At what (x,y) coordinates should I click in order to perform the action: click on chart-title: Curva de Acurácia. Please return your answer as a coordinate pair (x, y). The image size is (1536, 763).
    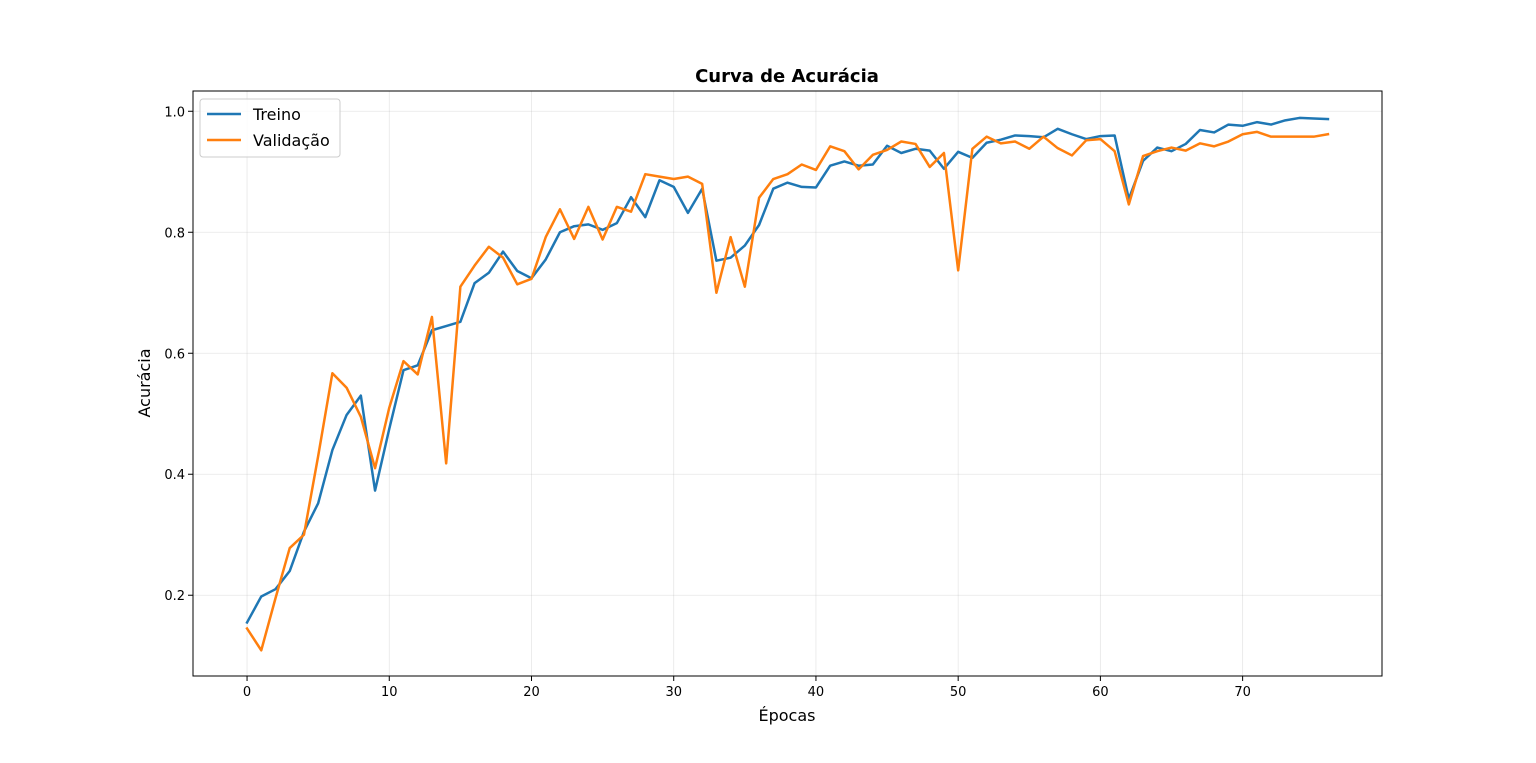
    Looking at the image, I should click on (787, 76).